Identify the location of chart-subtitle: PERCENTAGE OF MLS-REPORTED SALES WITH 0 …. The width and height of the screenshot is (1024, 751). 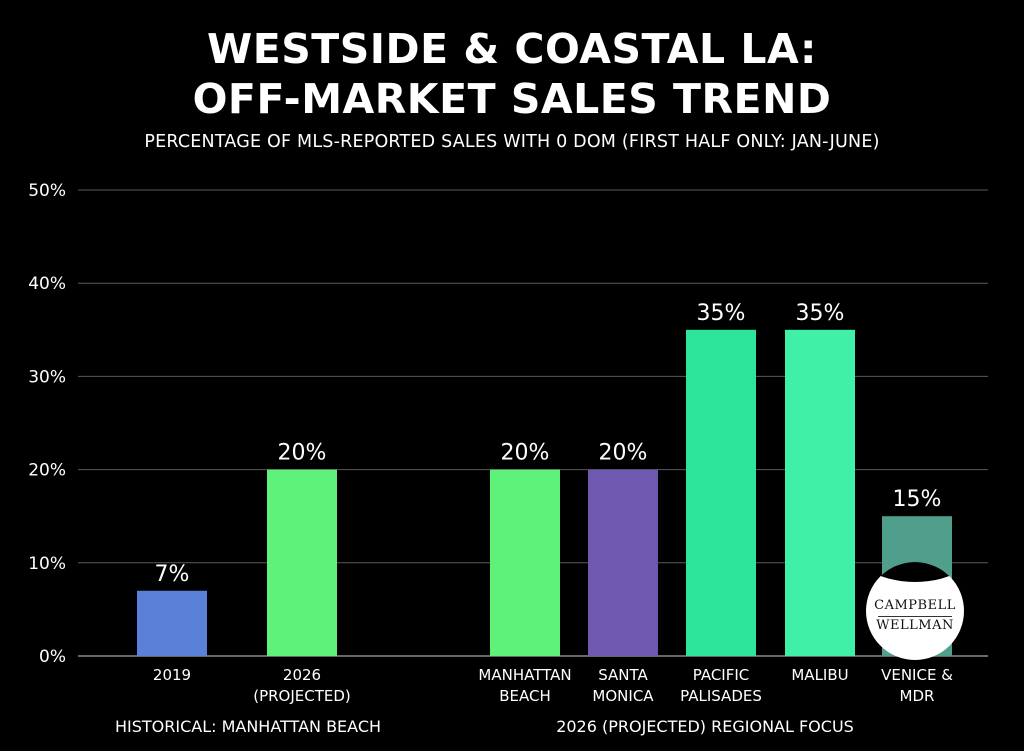
(512, 142).